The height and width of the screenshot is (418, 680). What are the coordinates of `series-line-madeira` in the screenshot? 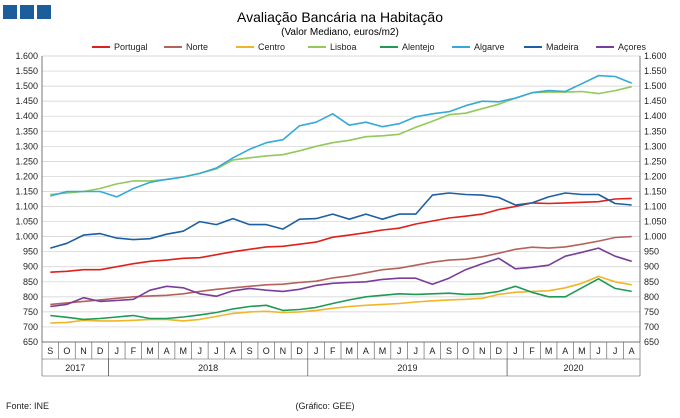 It's located at (341, 220).